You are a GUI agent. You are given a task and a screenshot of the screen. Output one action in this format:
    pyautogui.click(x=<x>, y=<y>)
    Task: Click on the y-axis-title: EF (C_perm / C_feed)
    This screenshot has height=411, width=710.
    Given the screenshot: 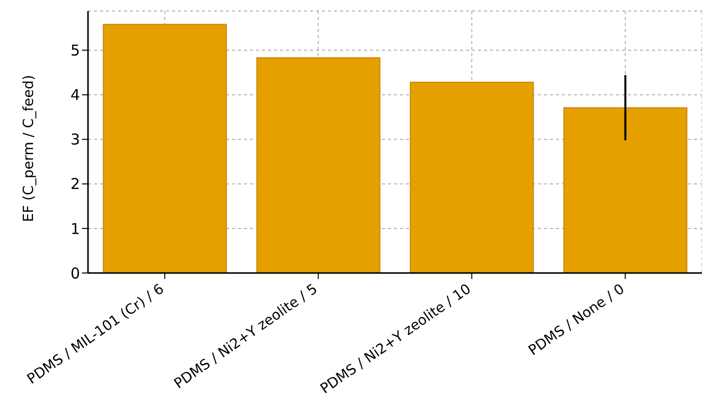 What is the action you would take?
    pyautogui.click(x=28, y=148)
    